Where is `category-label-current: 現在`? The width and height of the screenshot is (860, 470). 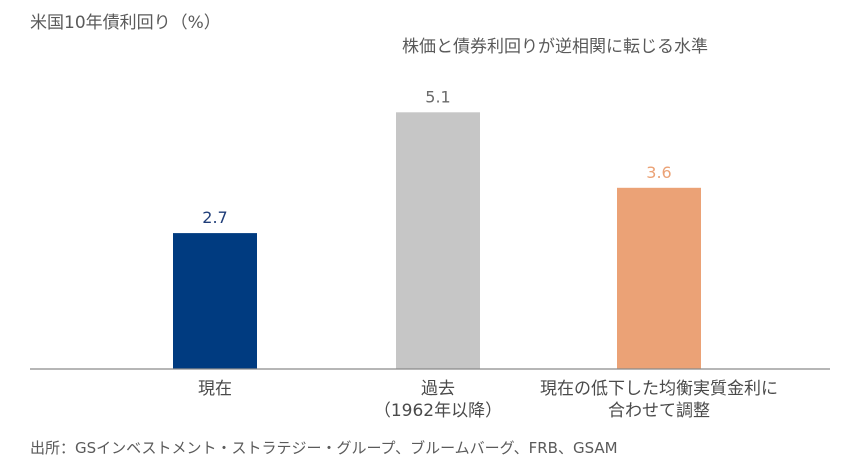
category-label-current: 現在 is located at coordinates (215, 389).